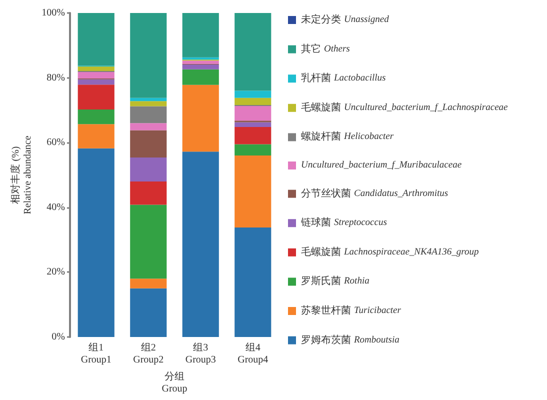 This screenshot has height=400, width=547. What do you see at coordinates (175, 382) in the screenshot?
I see `x-axis-title: 分组 Group` at bounding box center [175, 382].